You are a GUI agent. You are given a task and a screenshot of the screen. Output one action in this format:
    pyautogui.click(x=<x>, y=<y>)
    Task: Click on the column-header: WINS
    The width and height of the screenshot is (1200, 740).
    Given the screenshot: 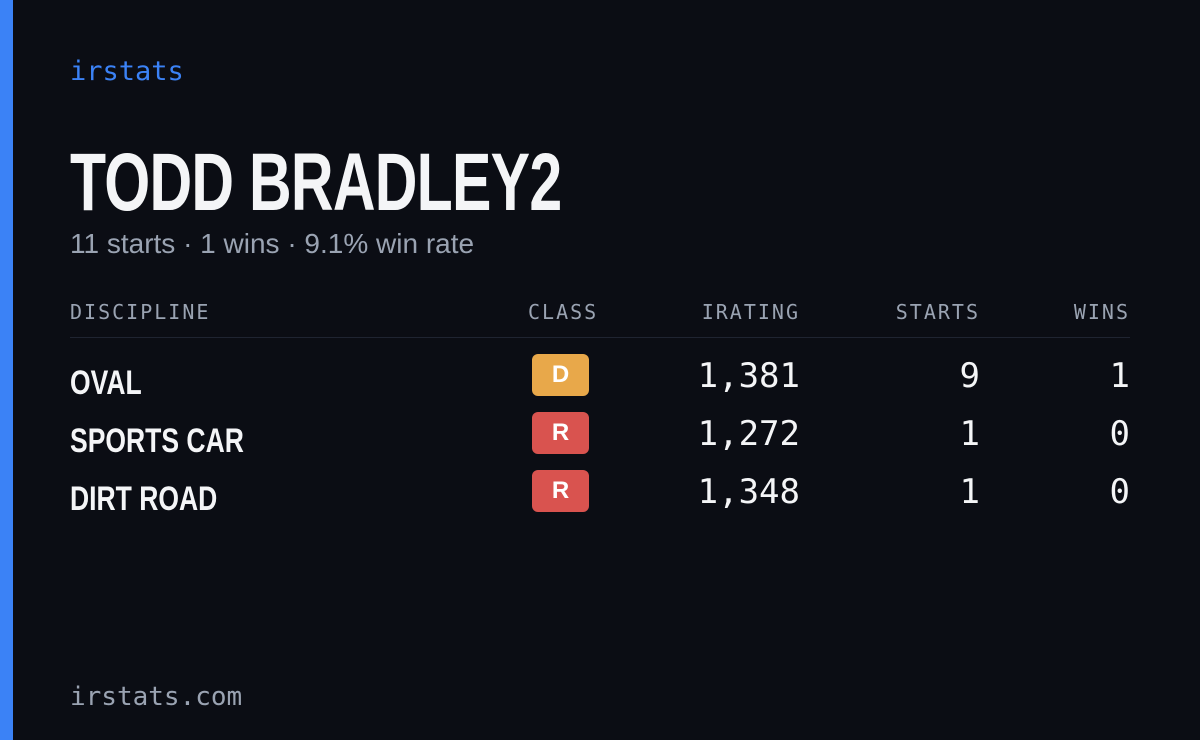 What is the action you would take?
    pyautogui.click(x=1101, y=312)
    